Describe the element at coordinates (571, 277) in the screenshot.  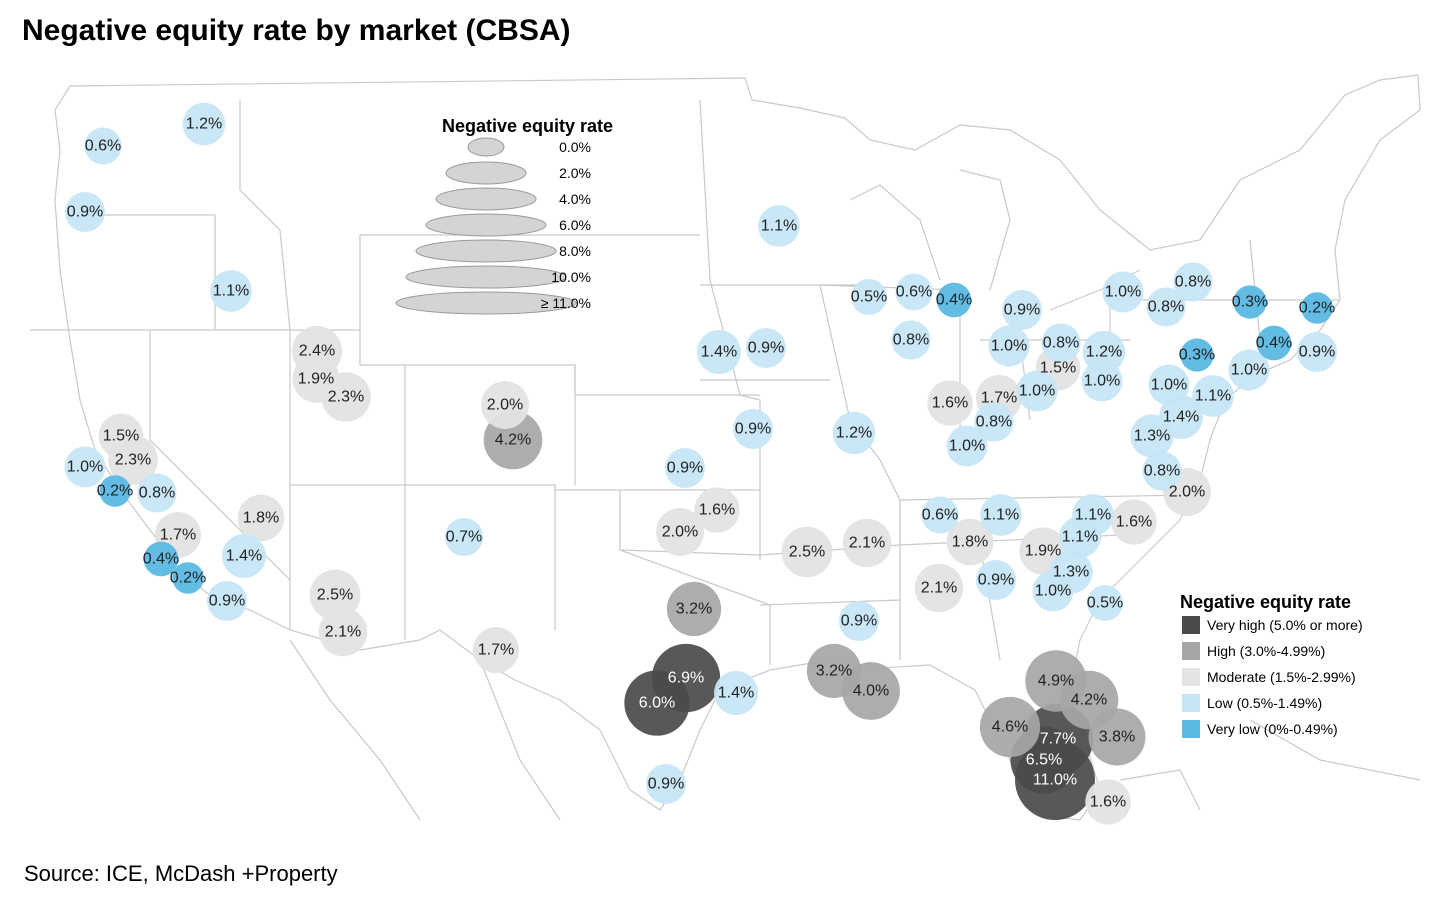
I see `size-legend-label: 10.0%` at that location.